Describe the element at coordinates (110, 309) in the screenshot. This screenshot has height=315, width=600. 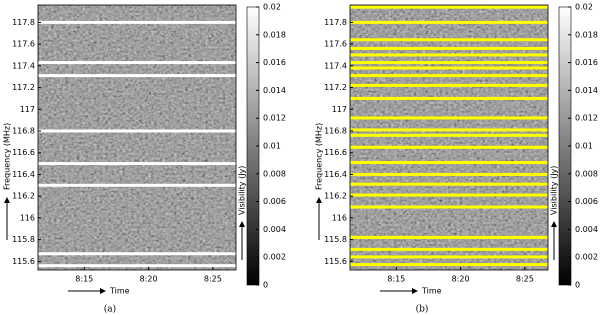
I see `caption: (a)` at that location.